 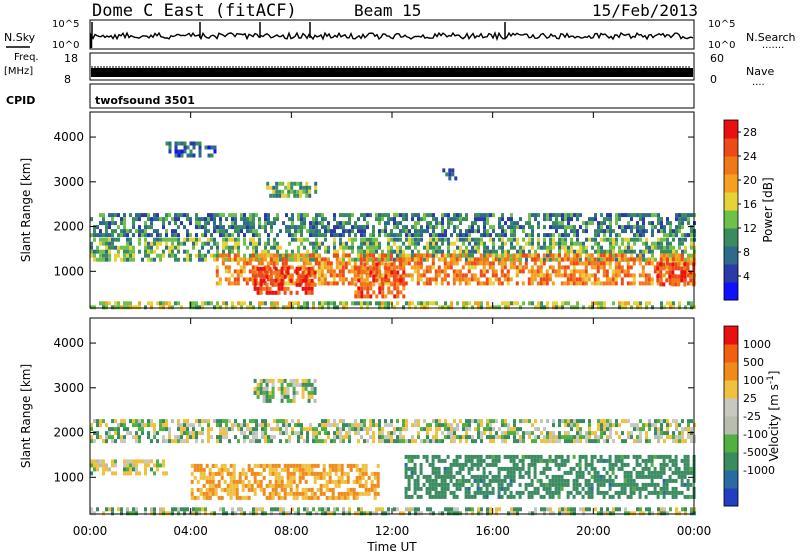 What do you see at coordinates (731, 129) in the screenshot?
I see `colorbar-swatch` at bounding box center [731, 129].